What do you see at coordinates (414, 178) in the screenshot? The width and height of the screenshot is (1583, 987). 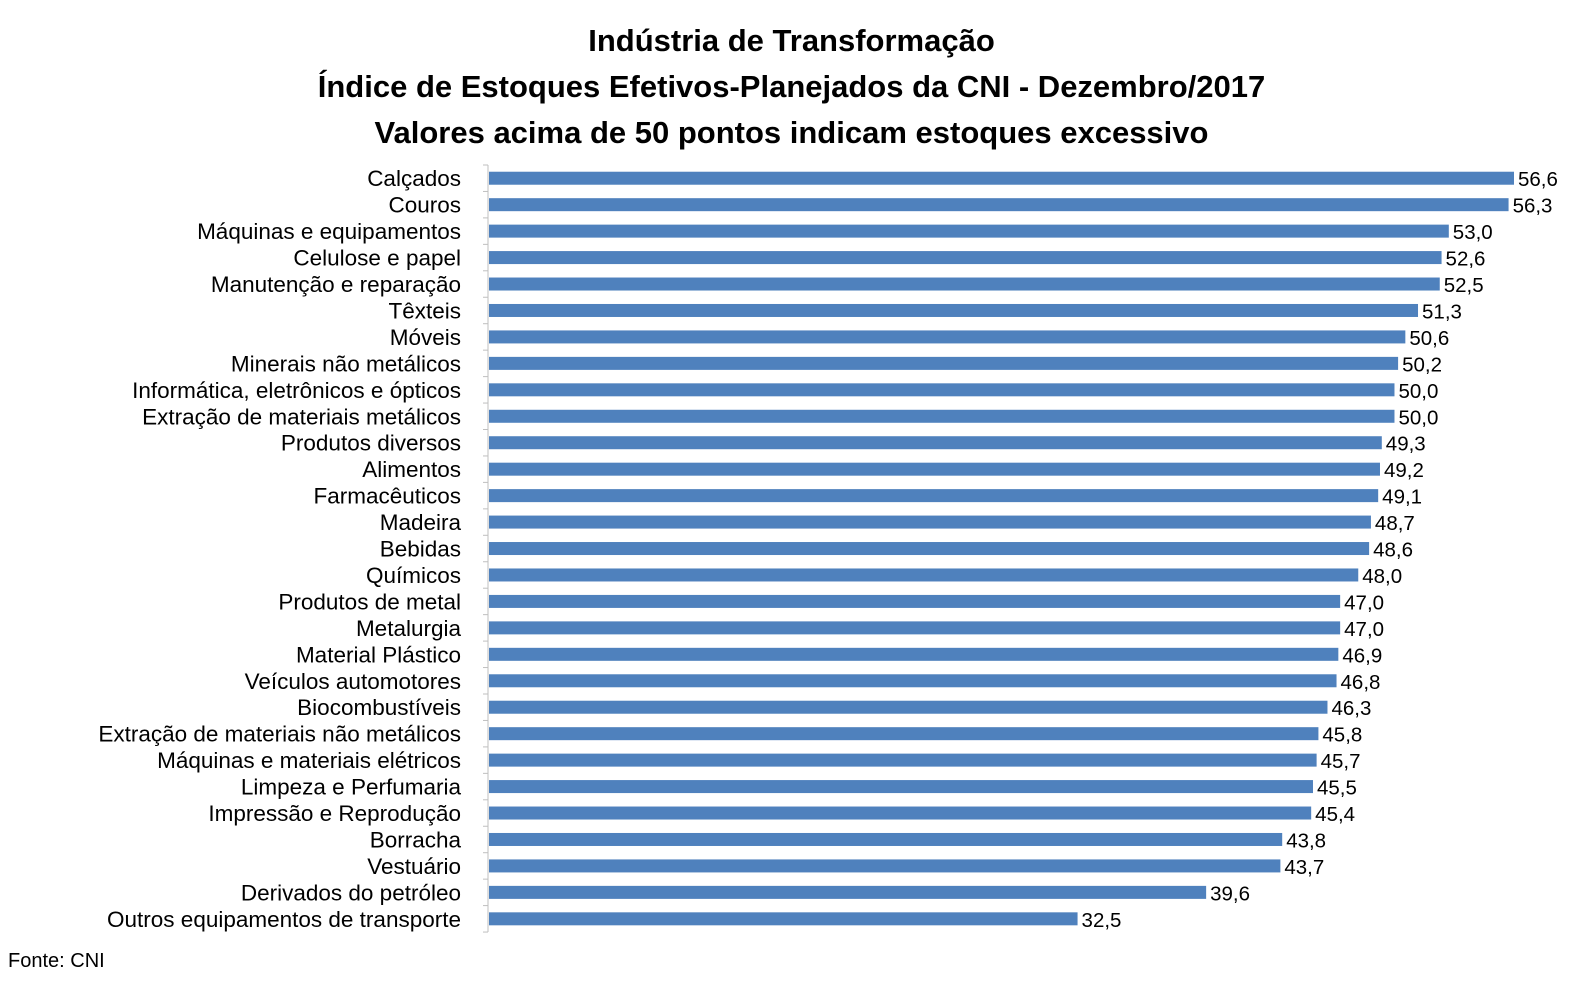 I see `category-label: Calçados` at bounding box center [414, 178].